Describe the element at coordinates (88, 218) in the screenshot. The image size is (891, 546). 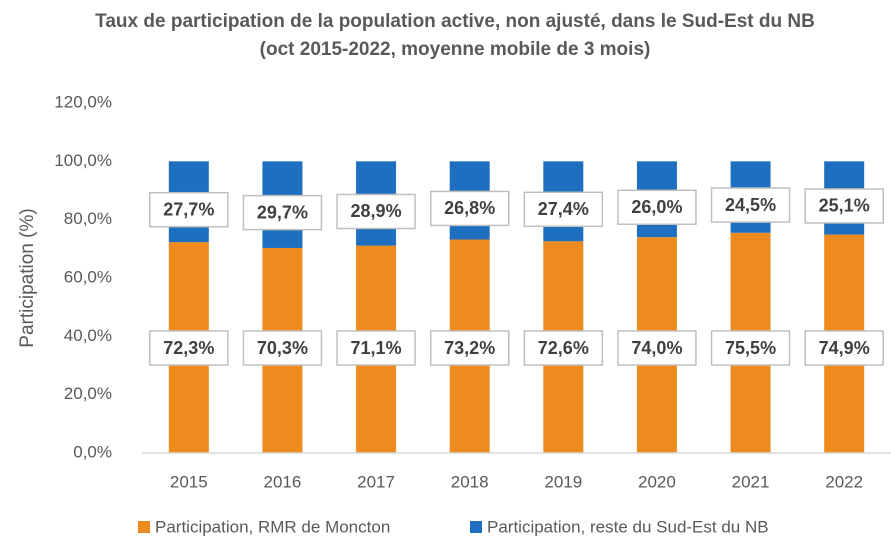
I see `y-tick-label: 80,0%` at that location.